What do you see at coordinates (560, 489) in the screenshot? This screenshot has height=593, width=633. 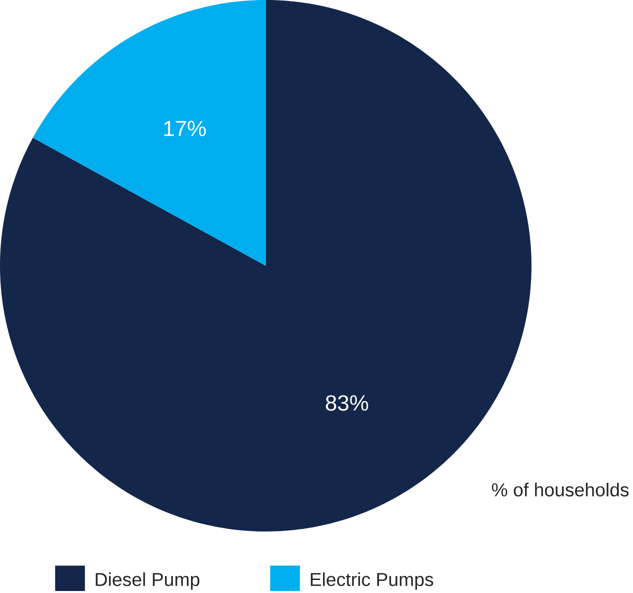 I see `text: % of households` at bounding box center [560, 489].